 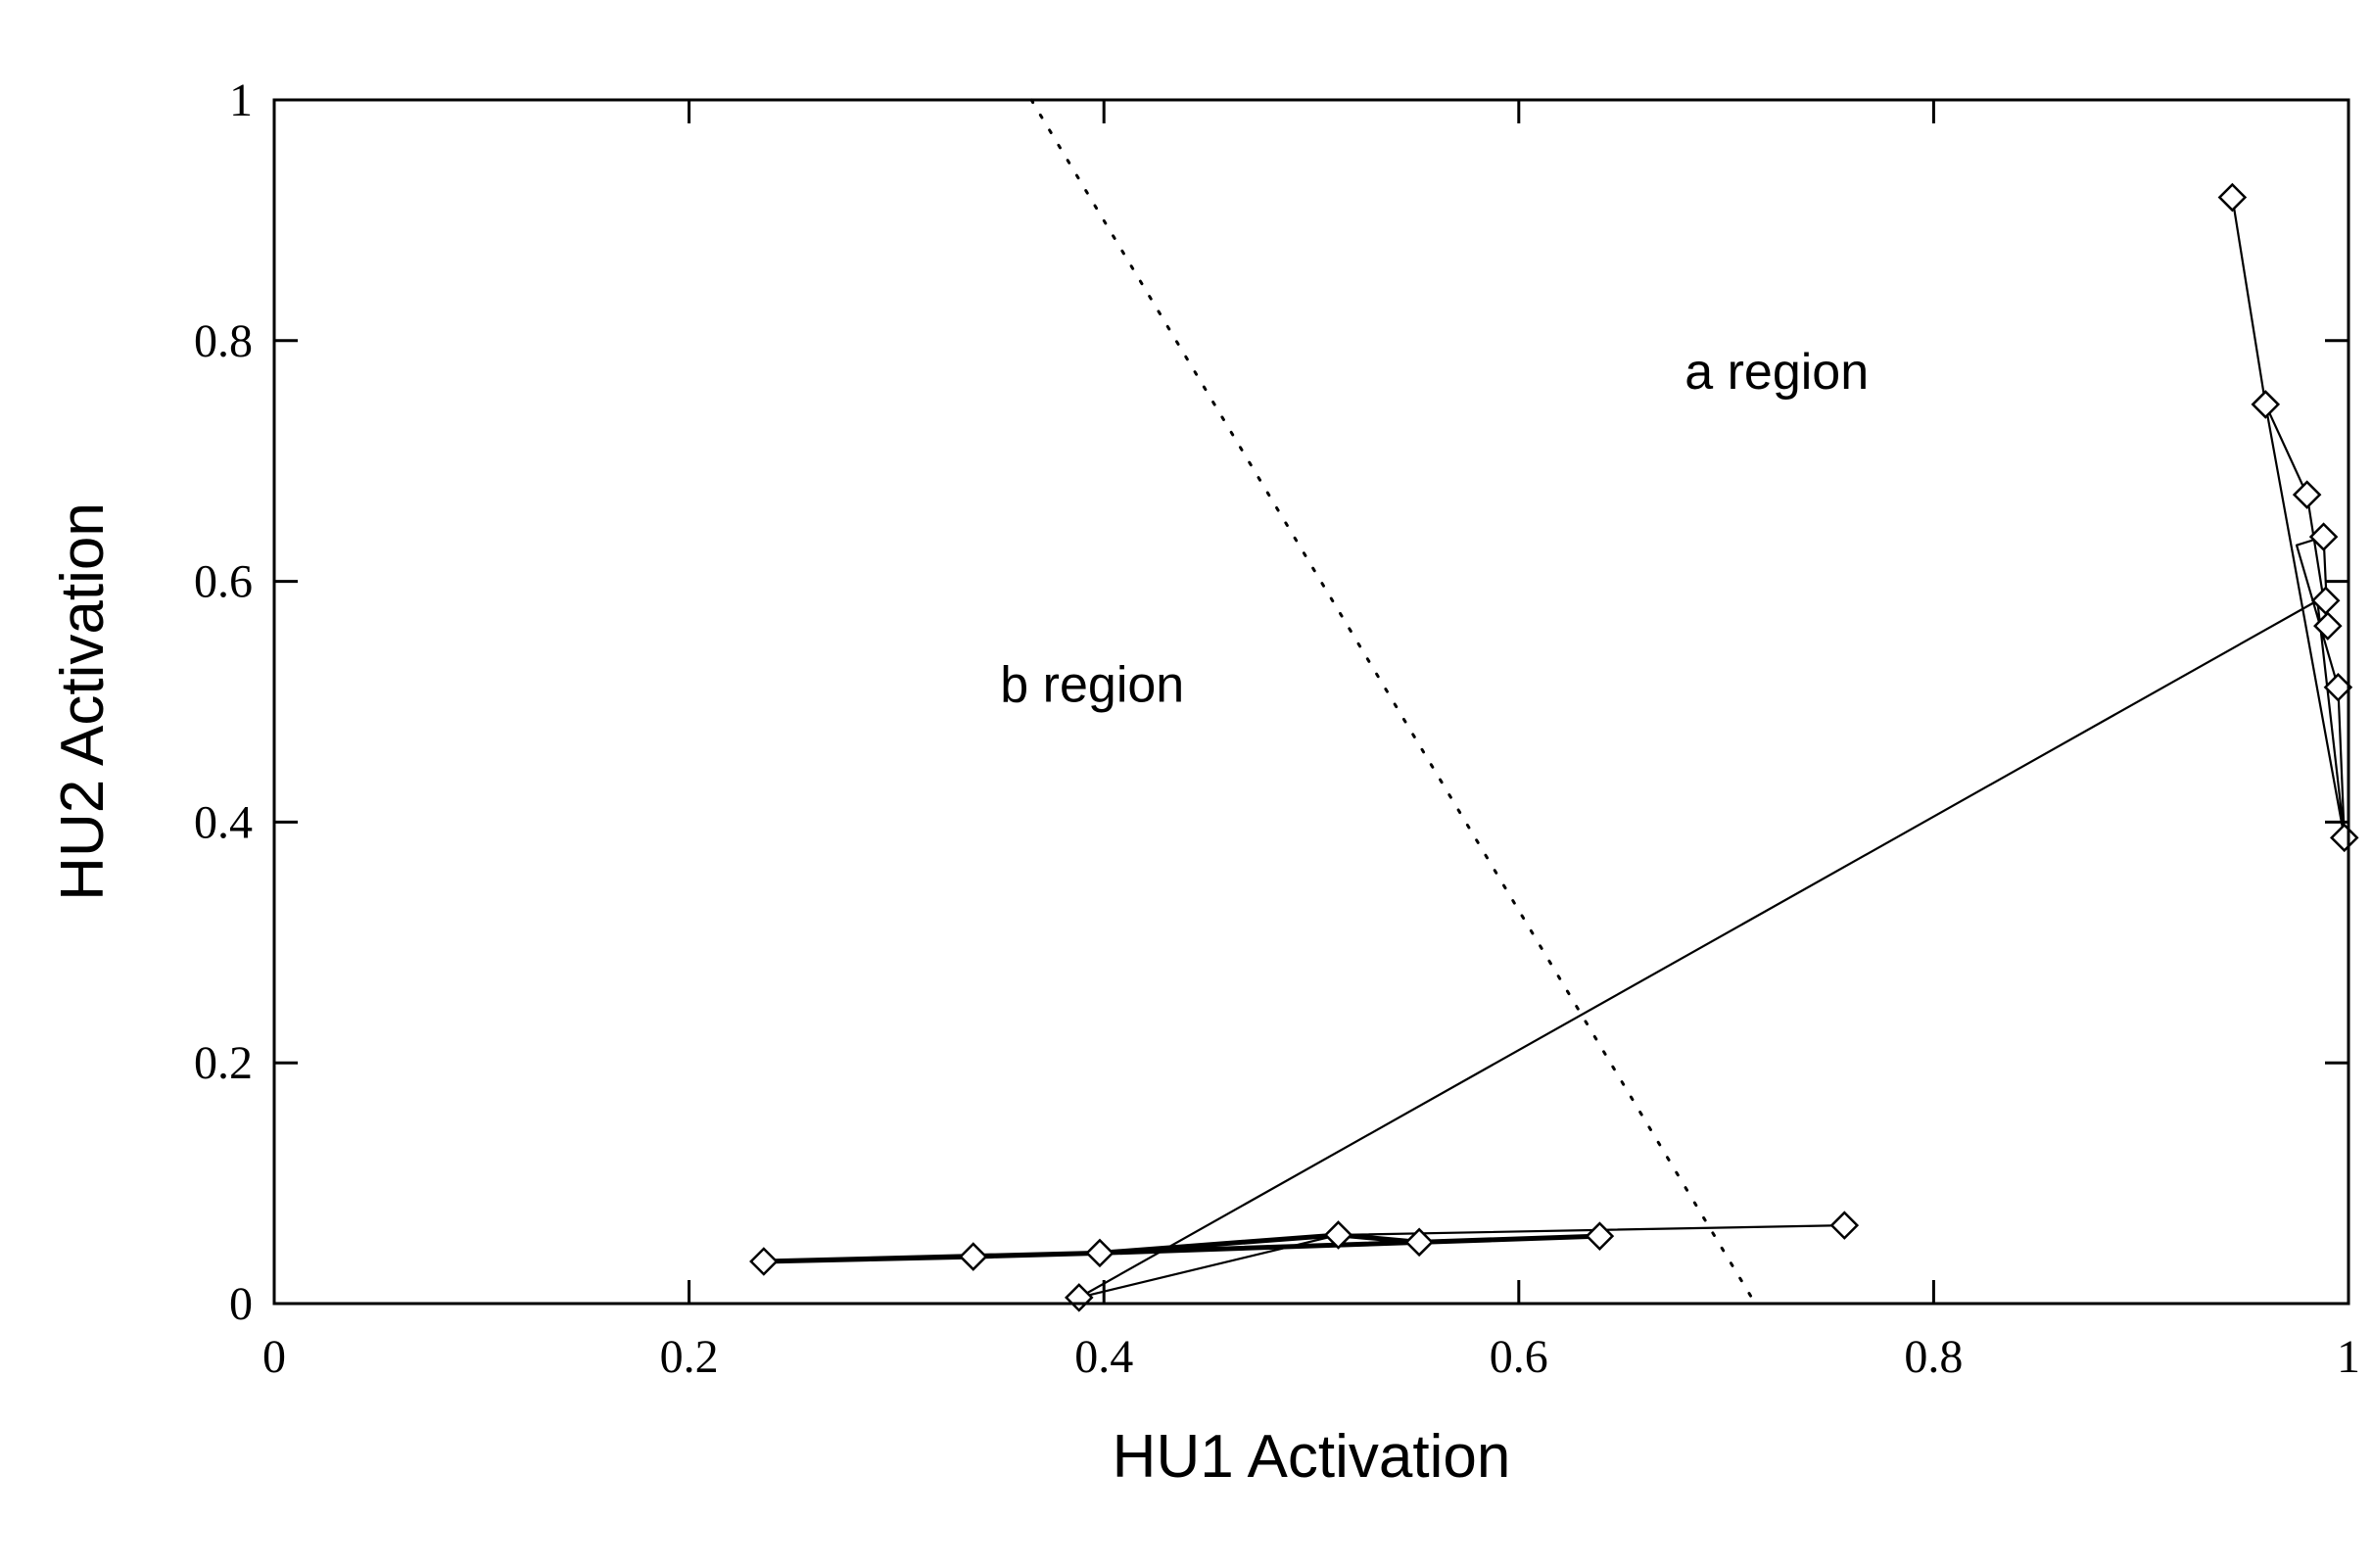 I want to click on region-label: b region, so click(x=1092, y=685).